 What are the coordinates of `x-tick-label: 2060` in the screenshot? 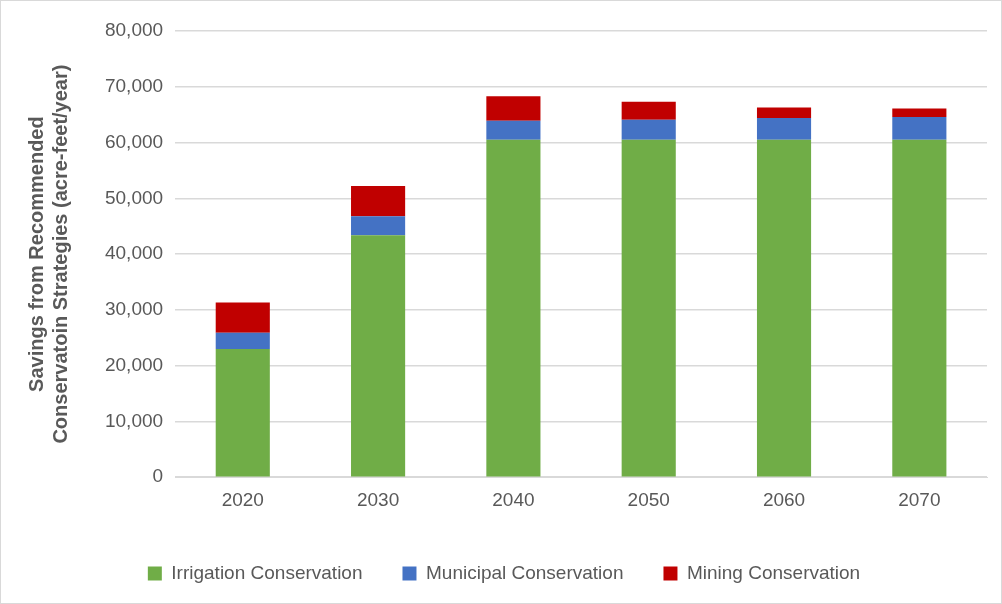 It's located at (784, 499).